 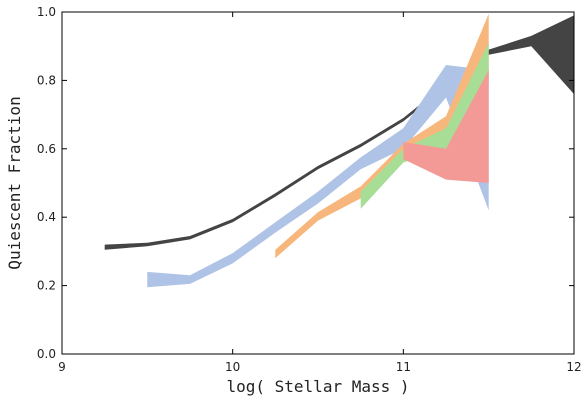 I want to click on y-tick-label: 0.2, so click(x=46, y=286).